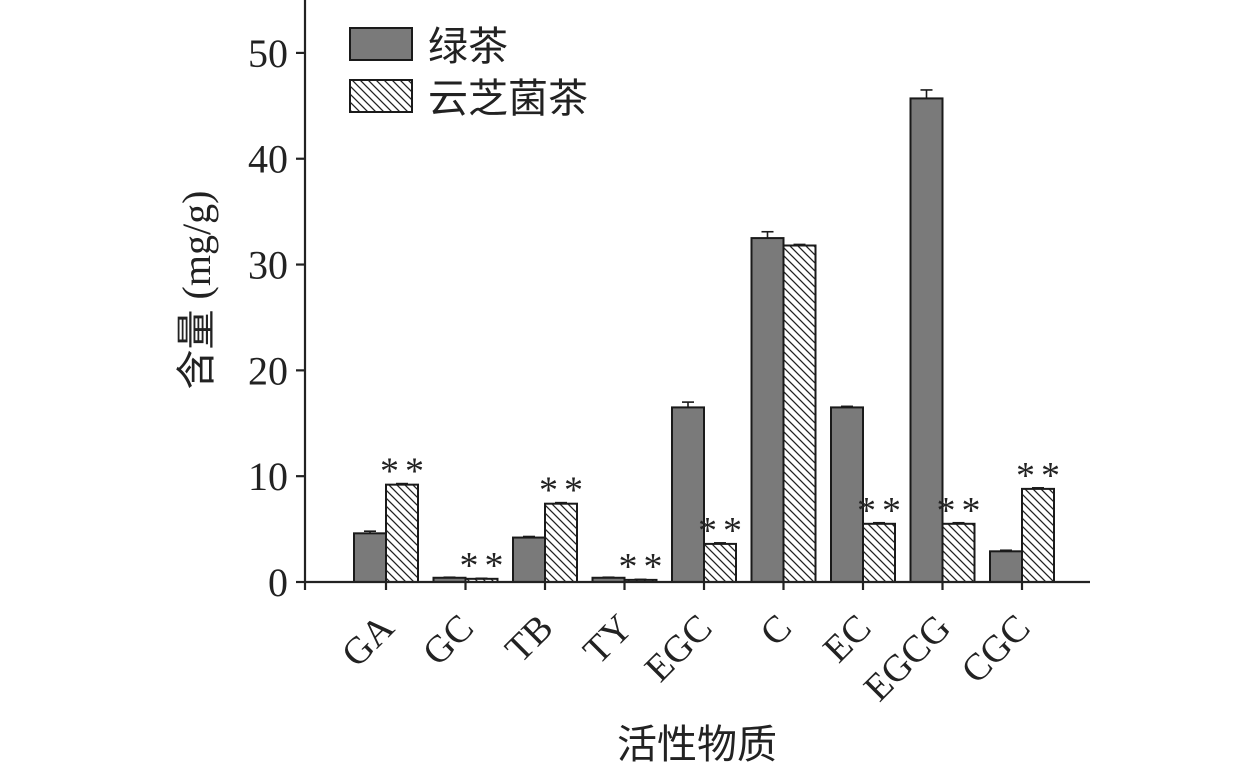 This screenshot has width=1260, height=772. I want to click on legend: 绿茶 云芝菌茶, so click(468, 72).